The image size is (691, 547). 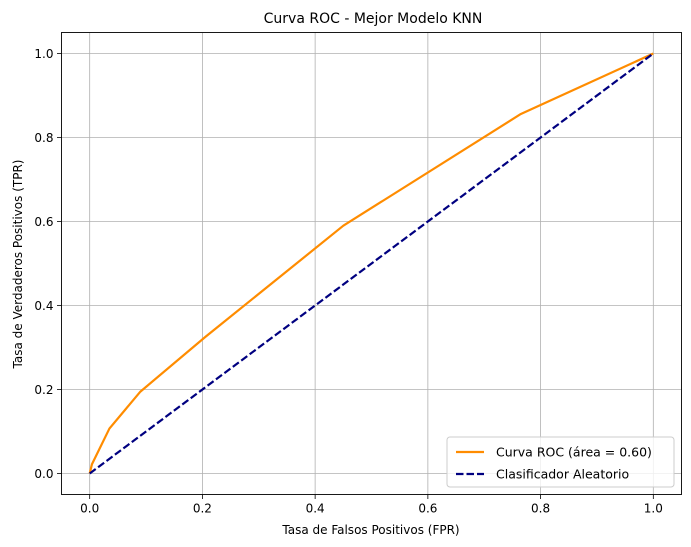 What do you see at coordinates (562, 474) in the screenshot?
I see `legend-label-random: Clasificador Aleatorio` at bounding box center [562, 474].